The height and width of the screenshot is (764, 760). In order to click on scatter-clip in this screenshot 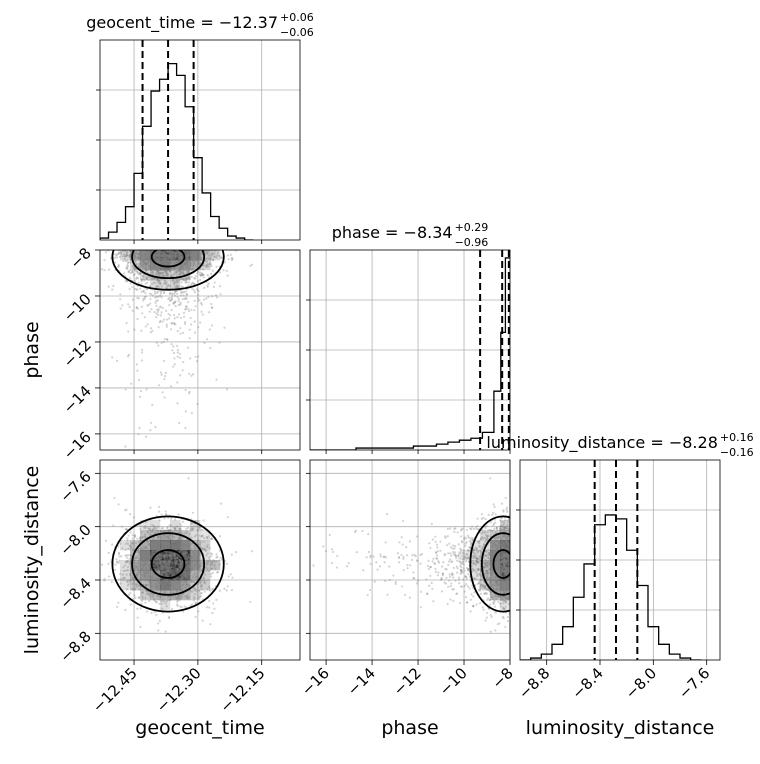, I will do `click(170, 555)`.